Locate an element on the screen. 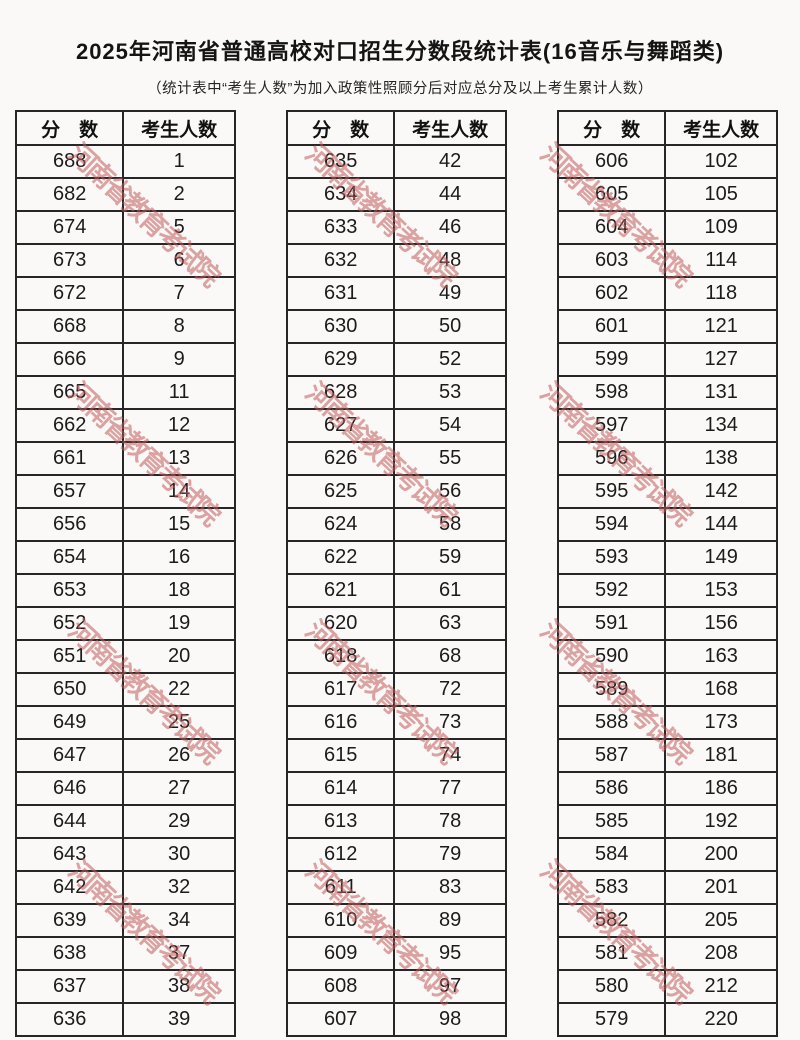 The height and width of the screenshot is (1040, 800). score-cell: 636 is located at coordinates (69, 1019).